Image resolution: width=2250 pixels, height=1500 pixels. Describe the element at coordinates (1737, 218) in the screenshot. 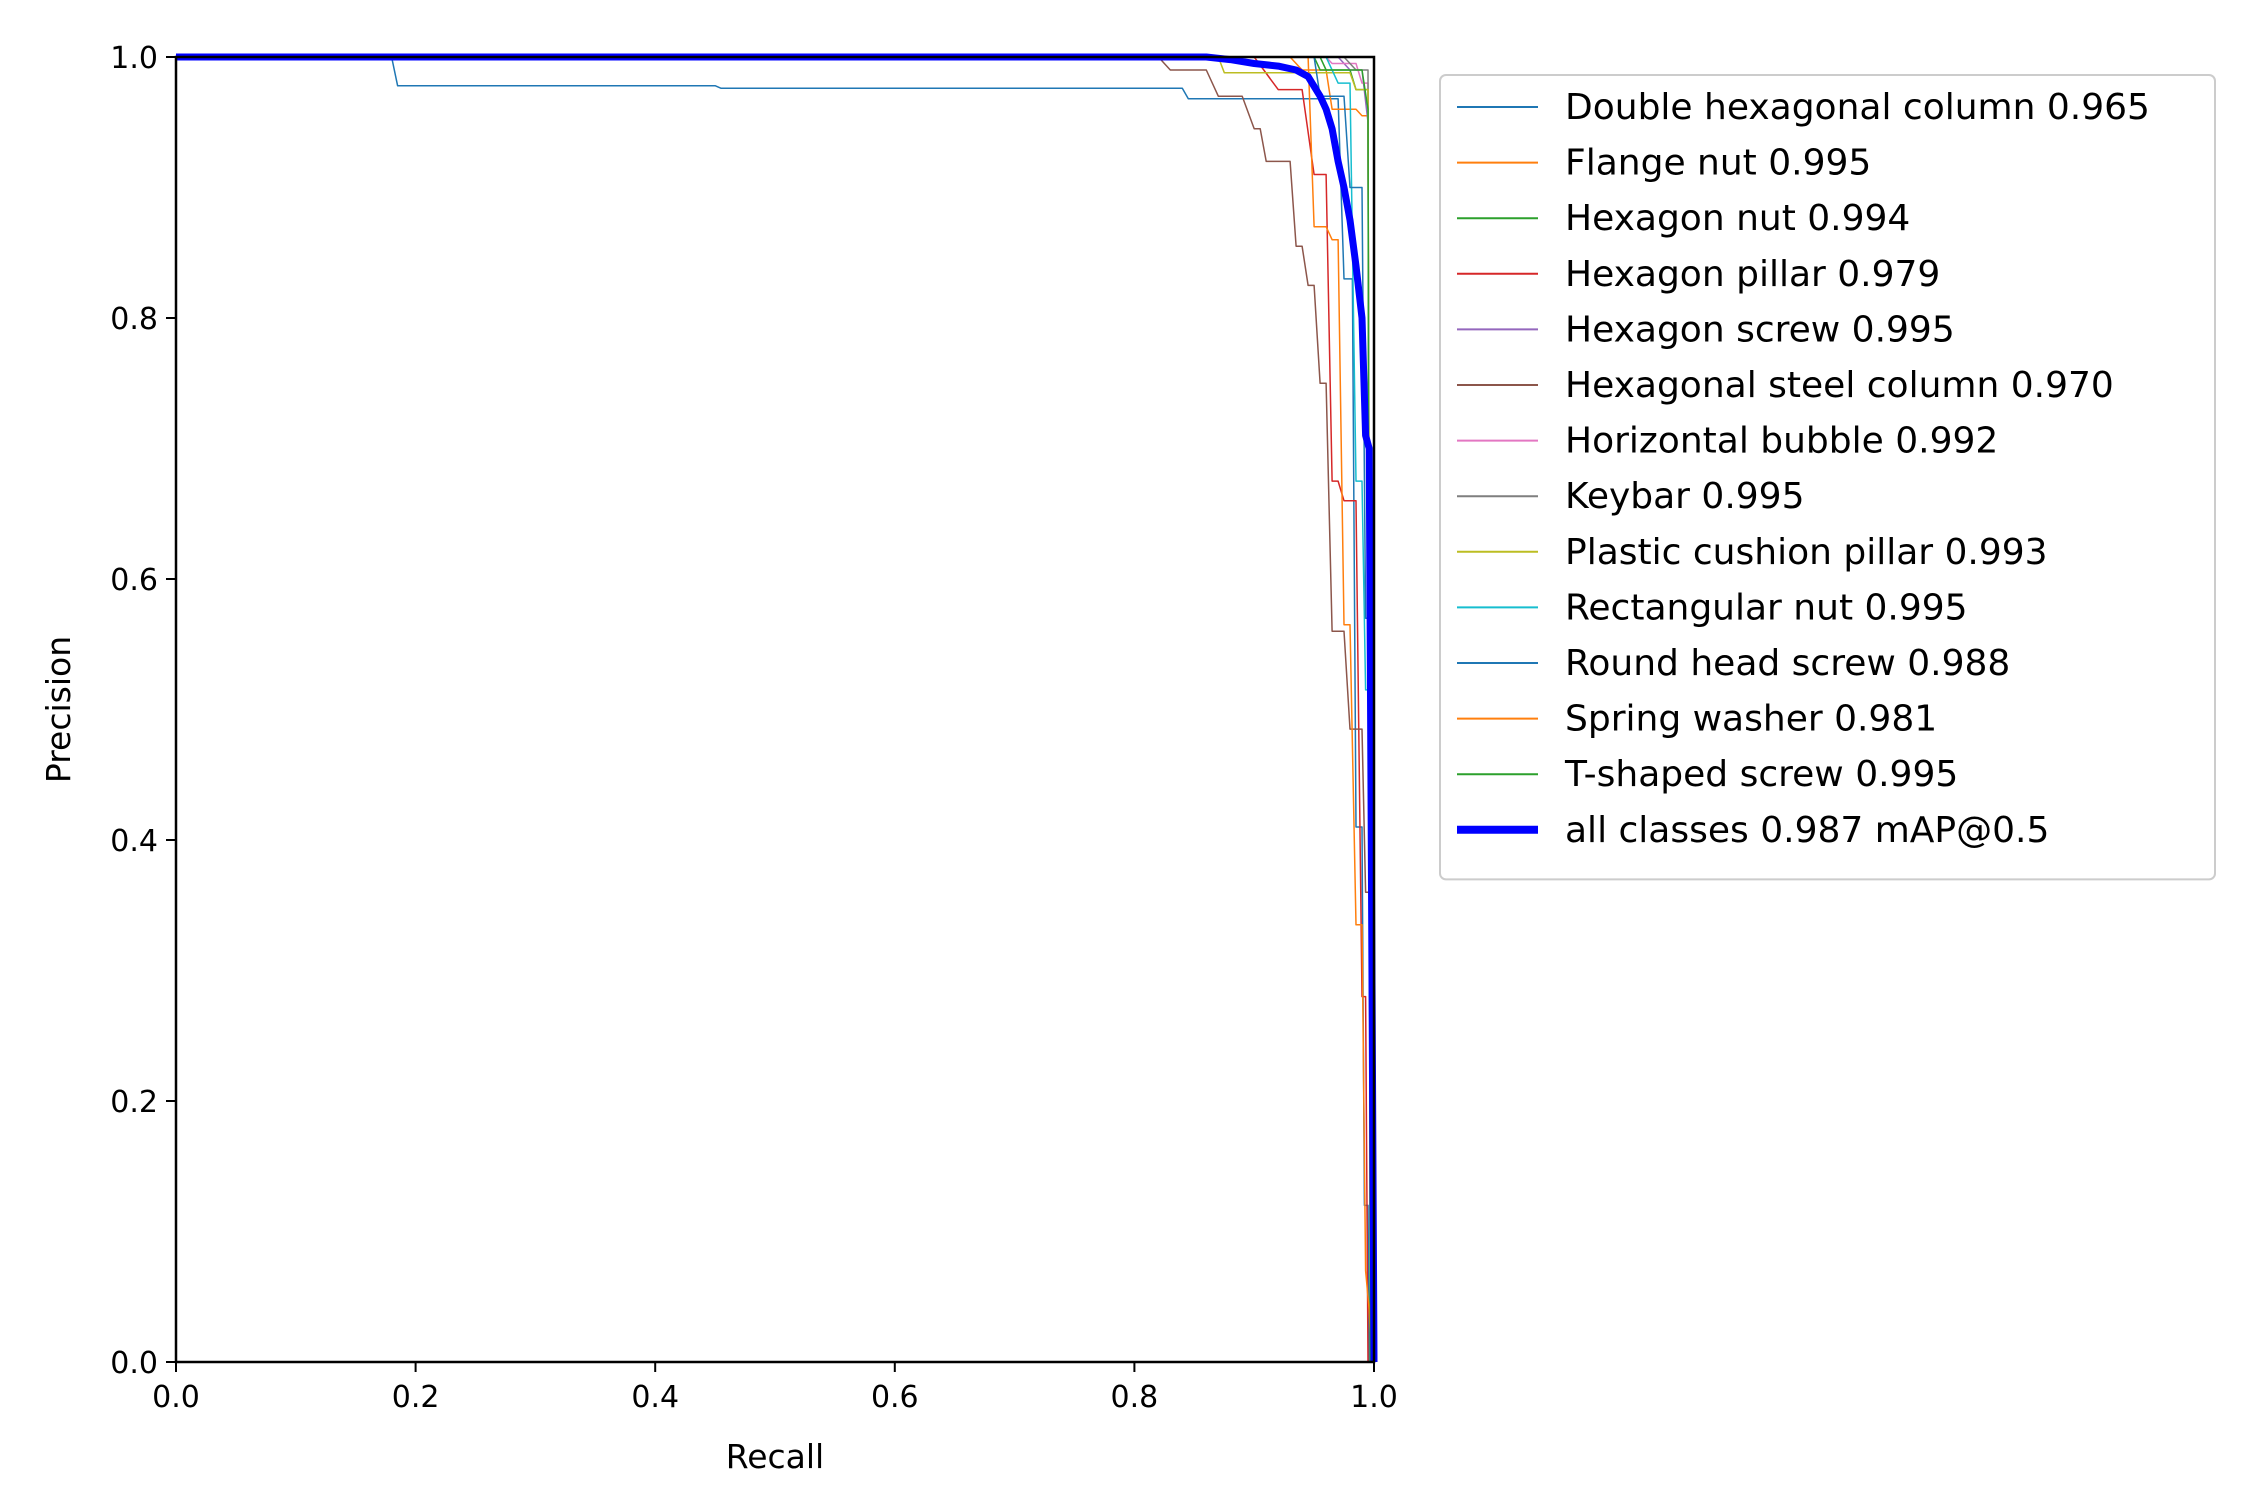

I see `legend-entry: Hexagon nut 0.994` at that location.